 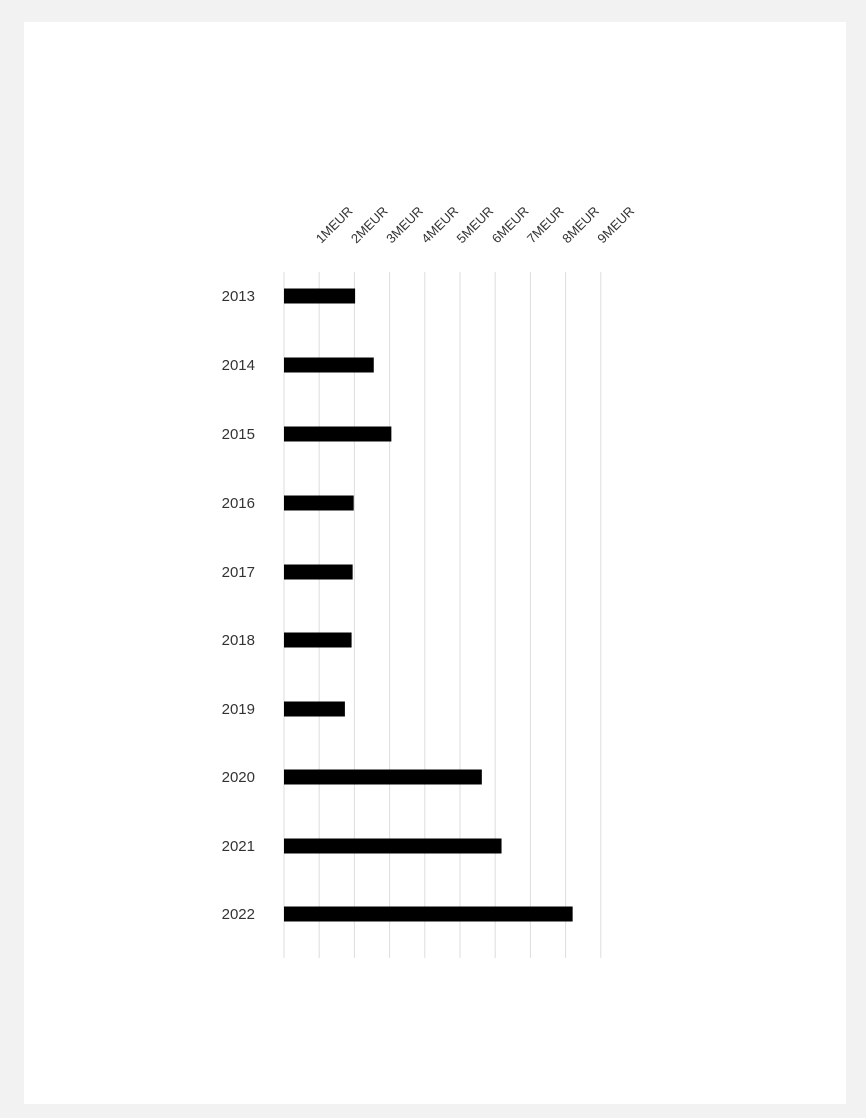 What do you see at coordinates (338, 434) in the screenshot?
I see `bar-2015` at bounding box center [338, 434].